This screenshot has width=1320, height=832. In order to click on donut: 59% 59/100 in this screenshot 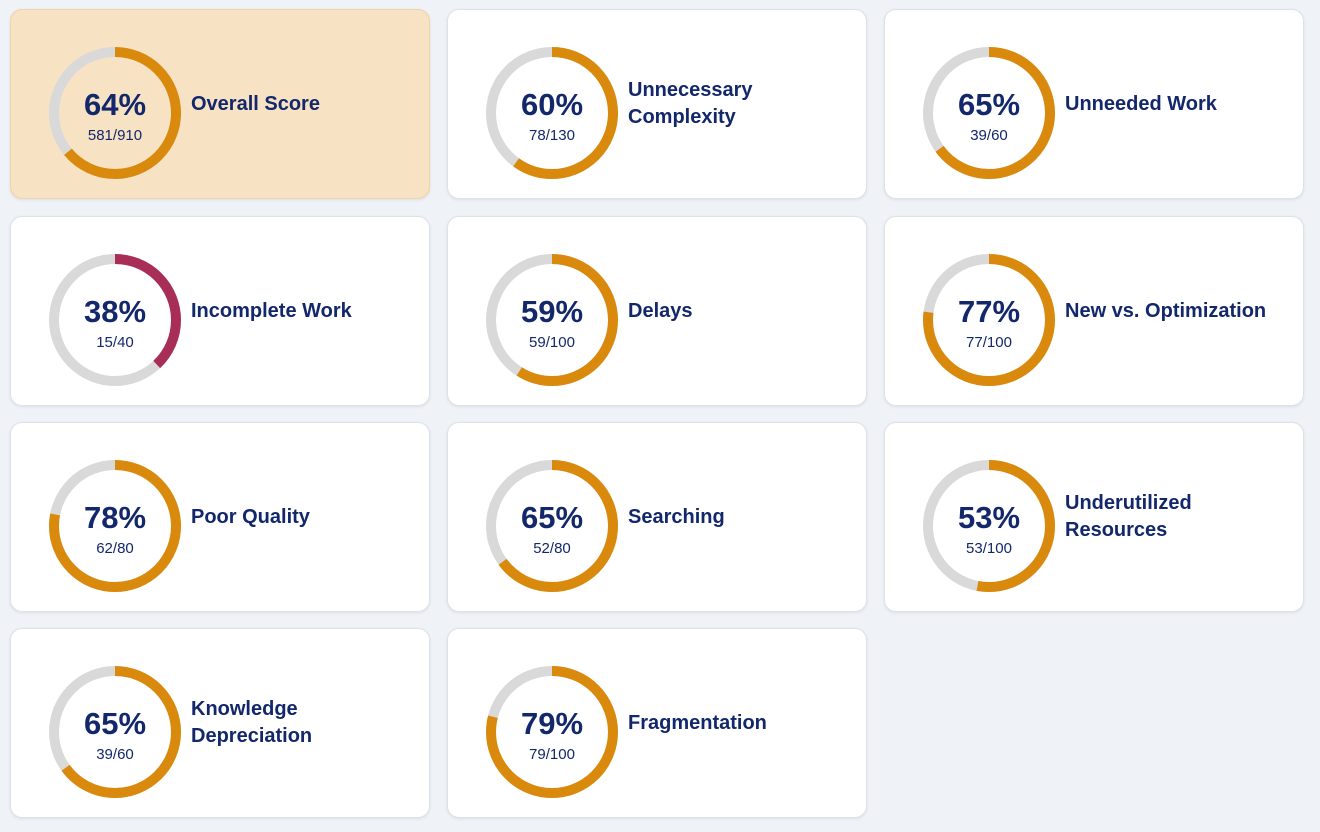, I will do `click(552, 320)`.